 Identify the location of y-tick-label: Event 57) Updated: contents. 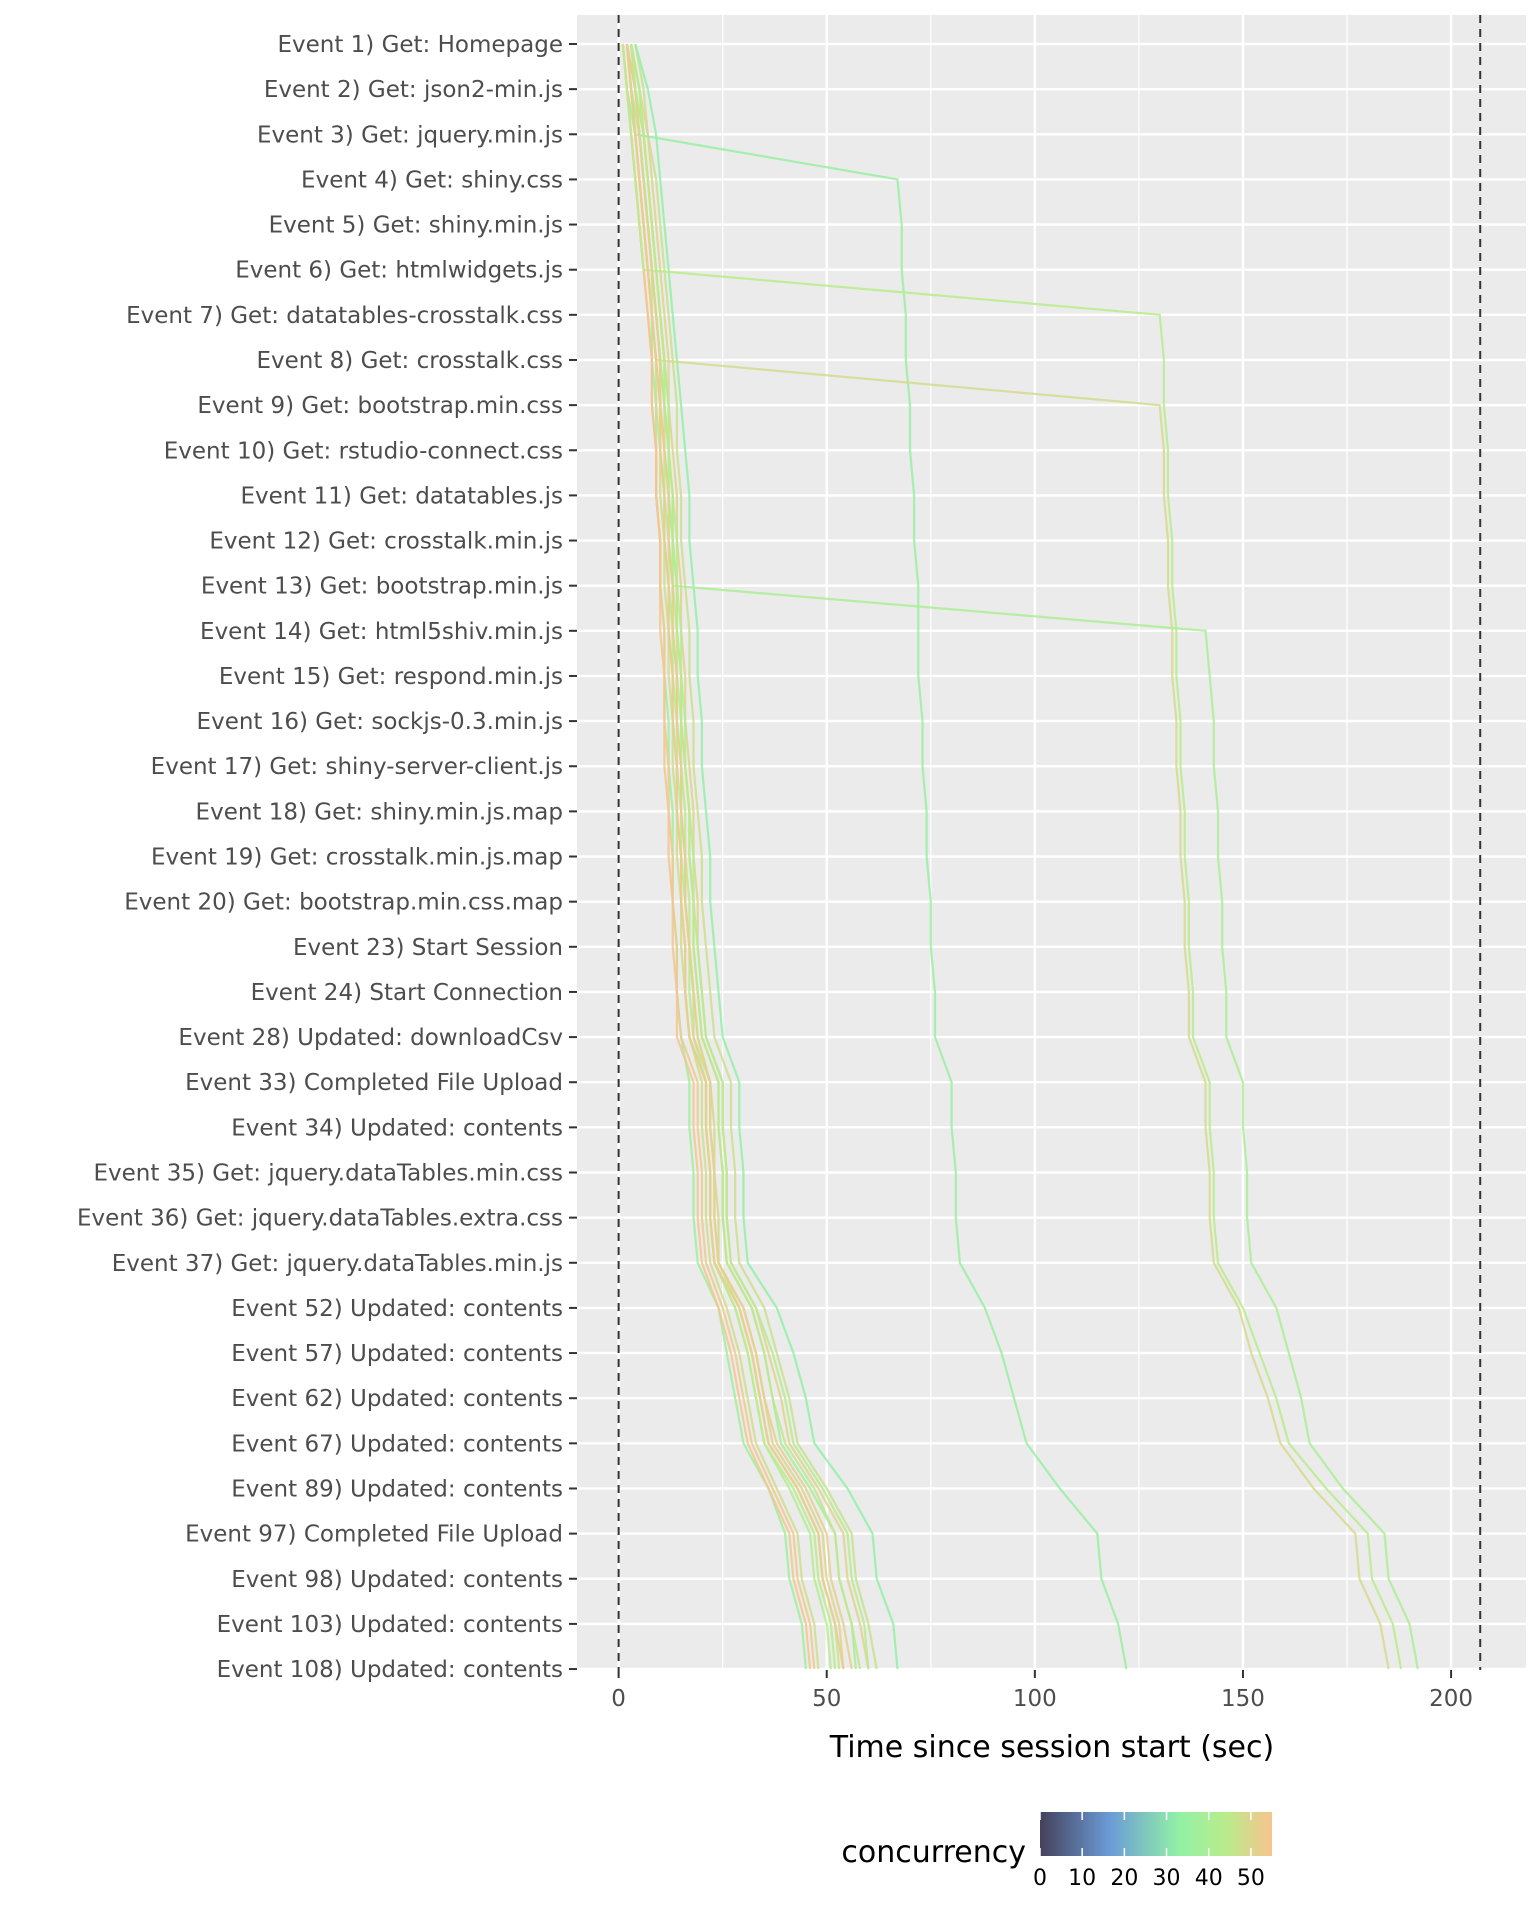
(397, 1354).